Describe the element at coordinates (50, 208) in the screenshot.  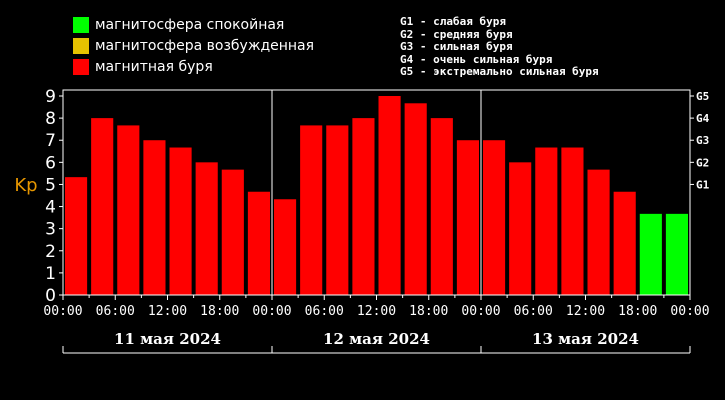
I see `y-tick-label: 4` at that location.